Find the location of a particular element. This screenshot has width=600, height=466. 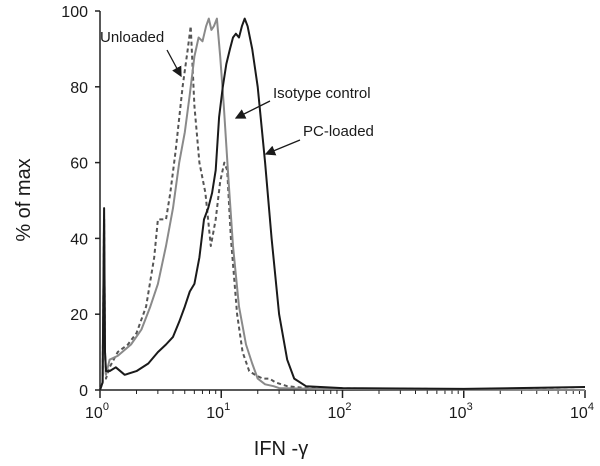

annotation-unloaded: Unloaded is located at coordinates (132, 37).